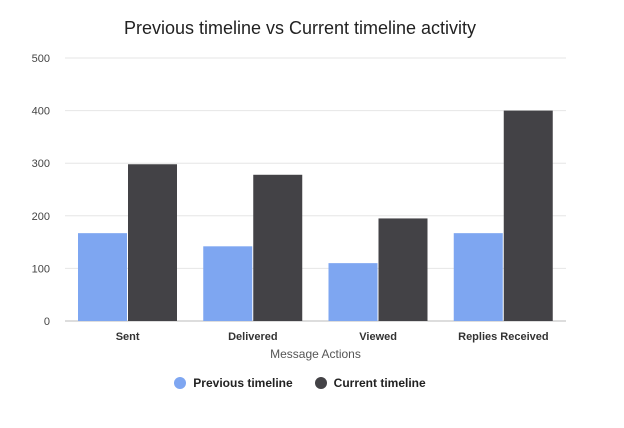 The width and height of the screenshot is (624, 428). What do you see at coordinates (353, 292) in the screenshot?
I see `bar-previous-viewed` at bounding box center [353, 292].